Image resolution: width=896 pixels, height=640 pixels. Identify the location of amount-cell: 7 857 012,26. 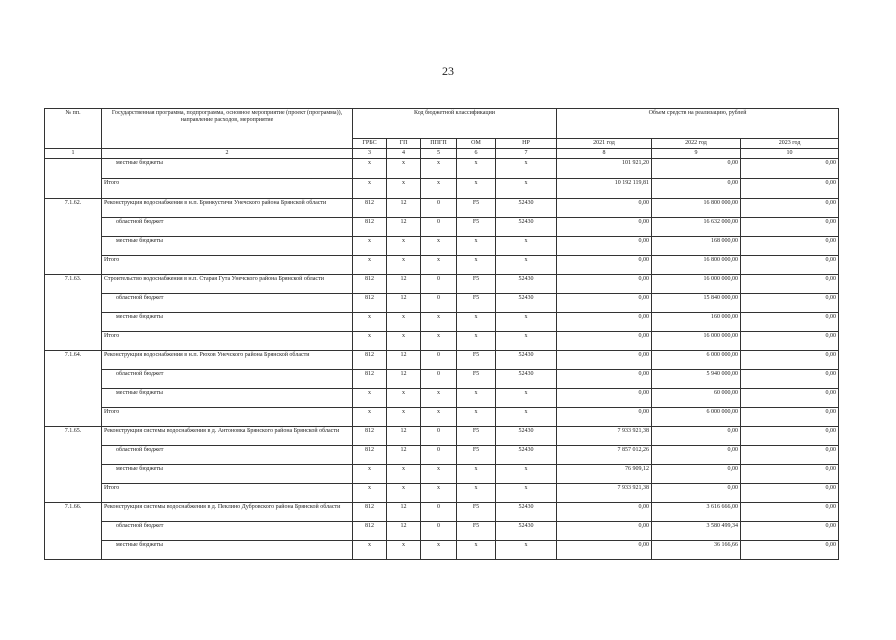
(604, 455).